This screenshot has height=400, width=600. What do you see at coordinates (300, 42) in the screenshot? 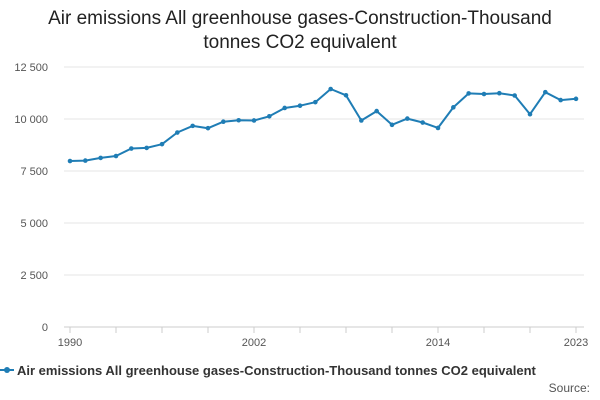
I see `chart-title-line-2: tonnes CO2 equivalent` at bounding box center [300, 42].